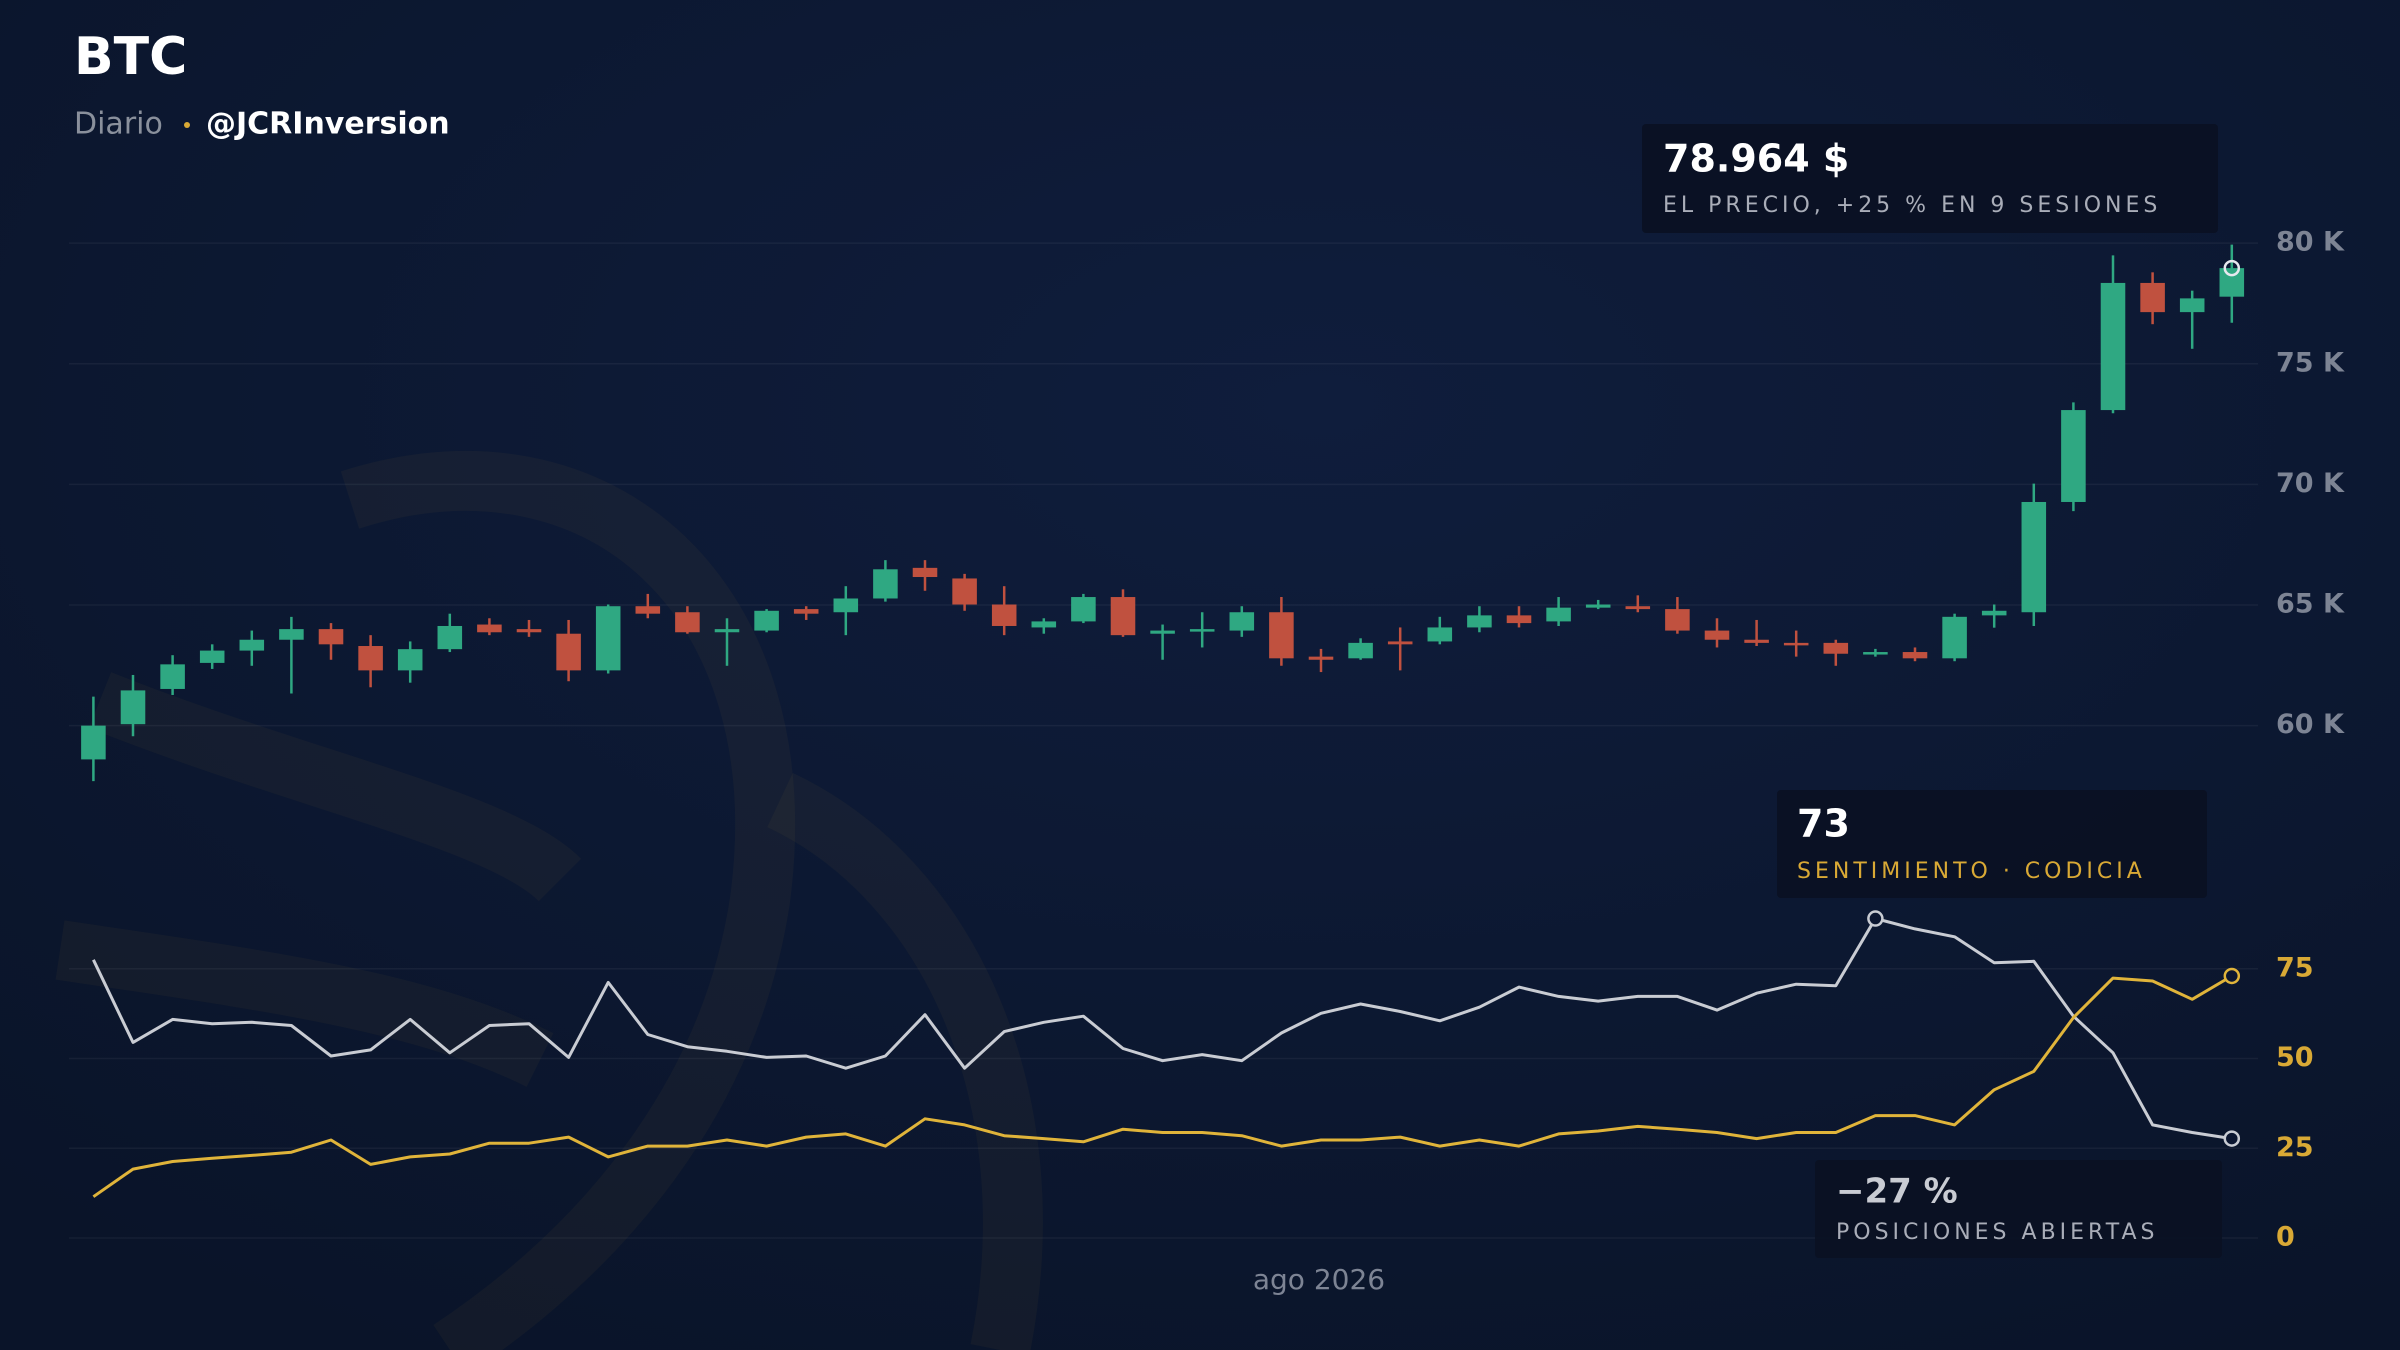 Image resolution: width=2400 pixels, height=1350 pixels. Describe the element at coordinates (2295, 967) in the screenshot. I see `y-tick-label: 75` at that location.